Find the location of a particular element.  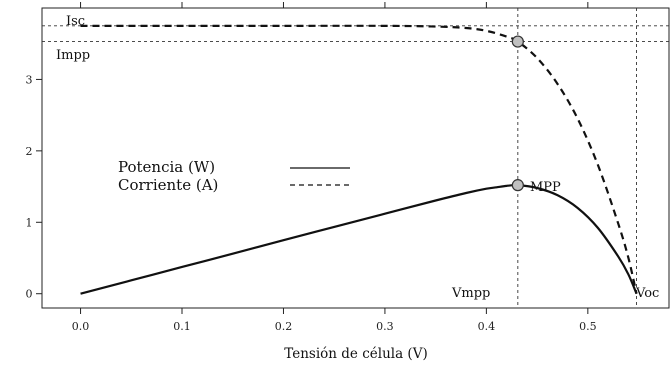

x-tick-label: 0.0 is located at coordinates (81, 326).